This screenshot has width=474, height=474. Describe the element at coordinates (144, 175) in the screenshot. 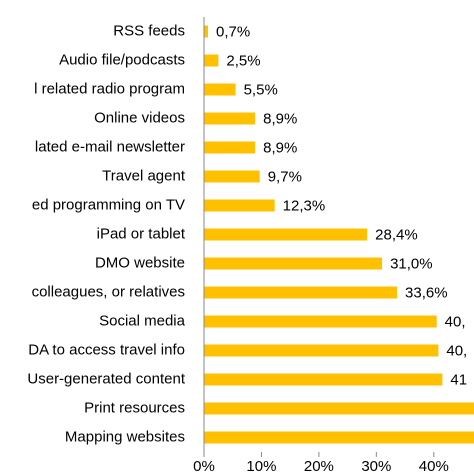

I see `y-tick-label: Travel agent` at that location.